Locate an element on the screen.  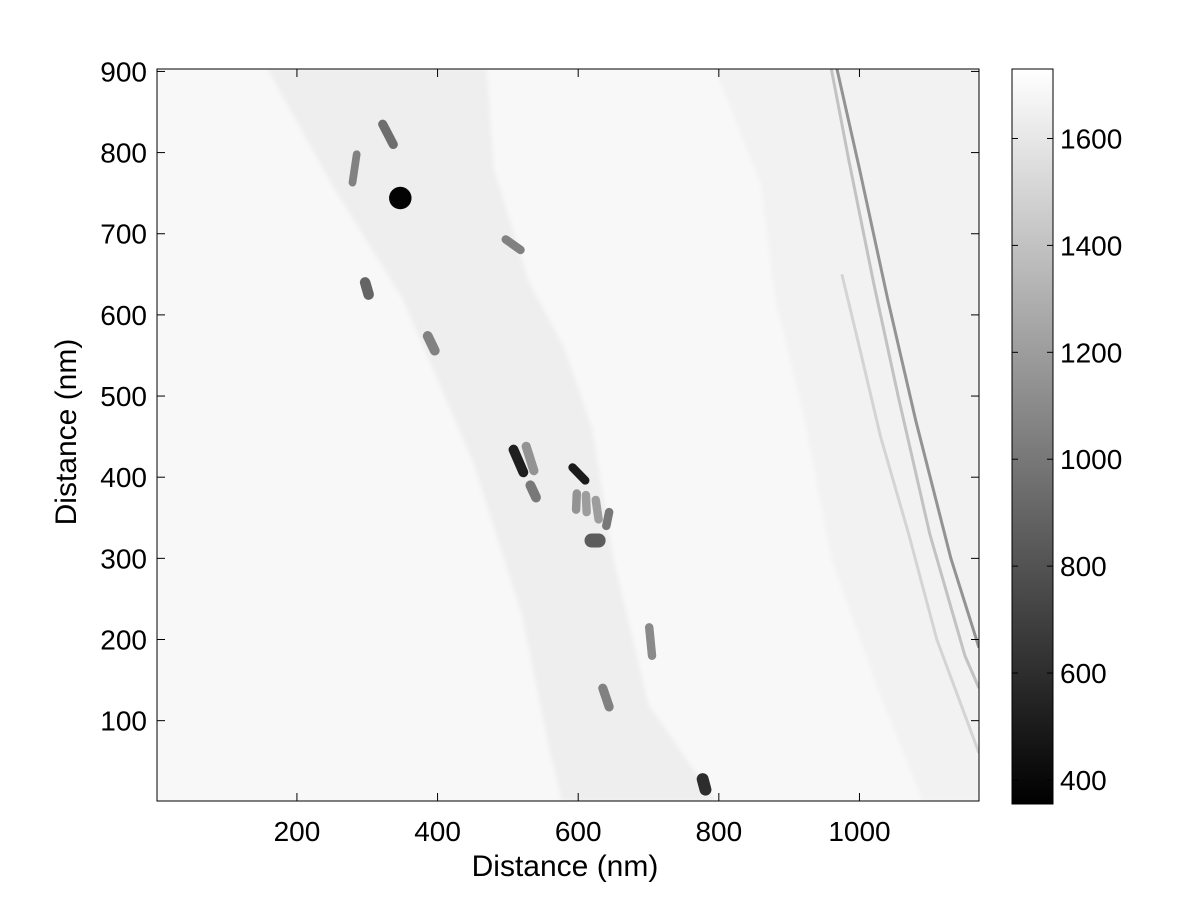
colorbar-gradient is located at coordinates (1032, 436).